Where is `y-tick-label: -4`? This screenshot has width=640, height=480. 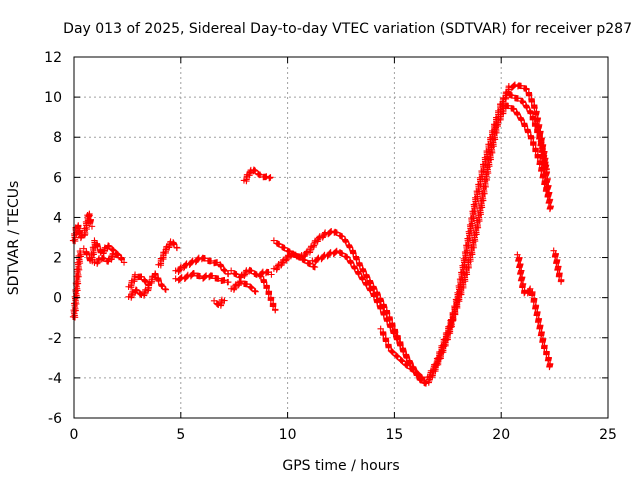 y-tick-label: -4 is located at coordinates (55, 379).